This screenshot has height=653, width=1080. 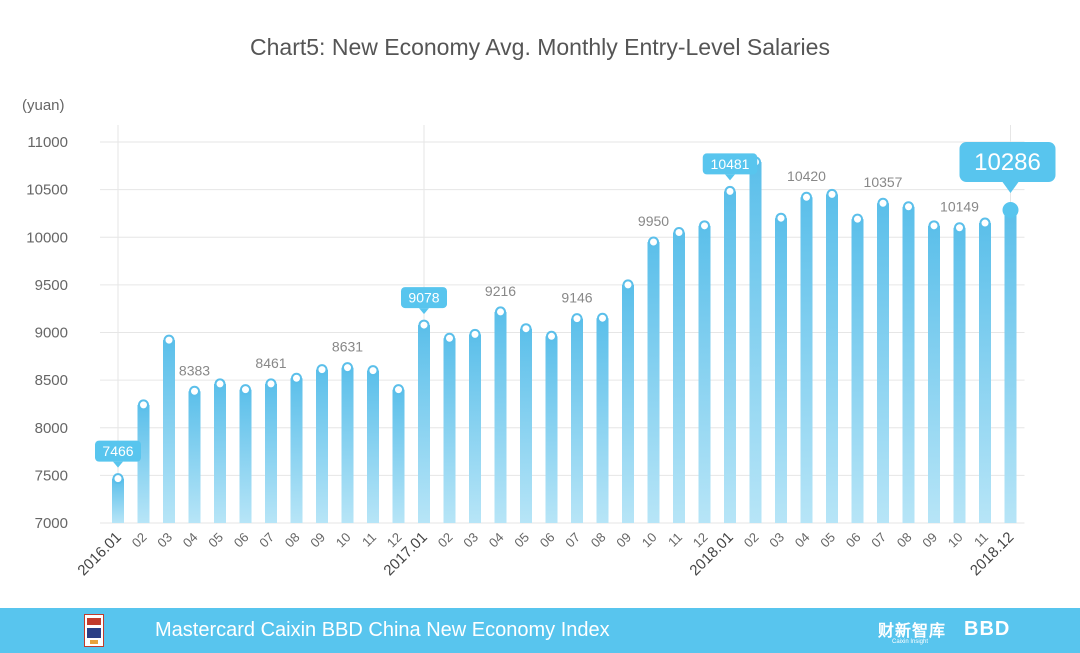 I want to click on y-axis-ticks: 7000 7500 8000 8500 9000 9500 10000 10500 11000, so click(x=47, y=333).